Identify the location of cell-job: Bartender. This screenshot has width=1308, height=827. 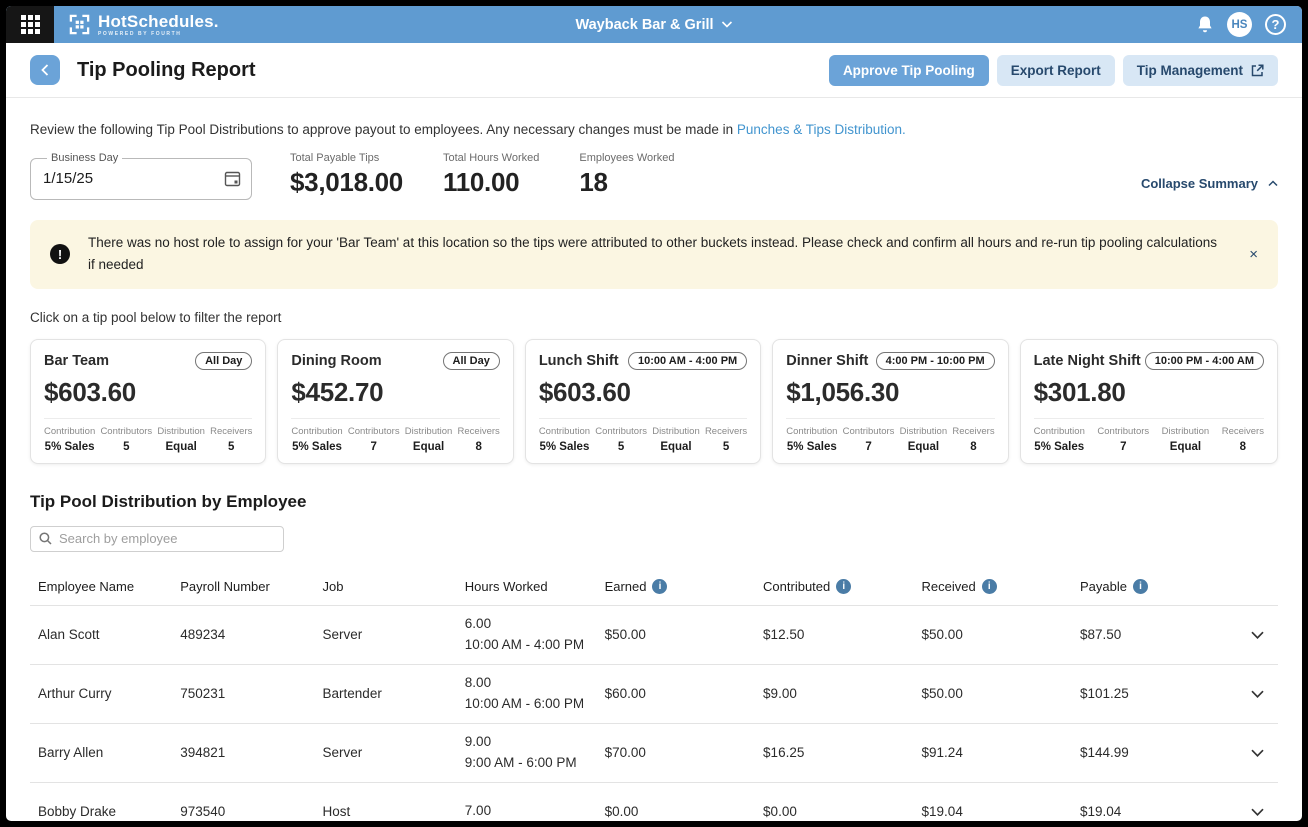
(352, 694).